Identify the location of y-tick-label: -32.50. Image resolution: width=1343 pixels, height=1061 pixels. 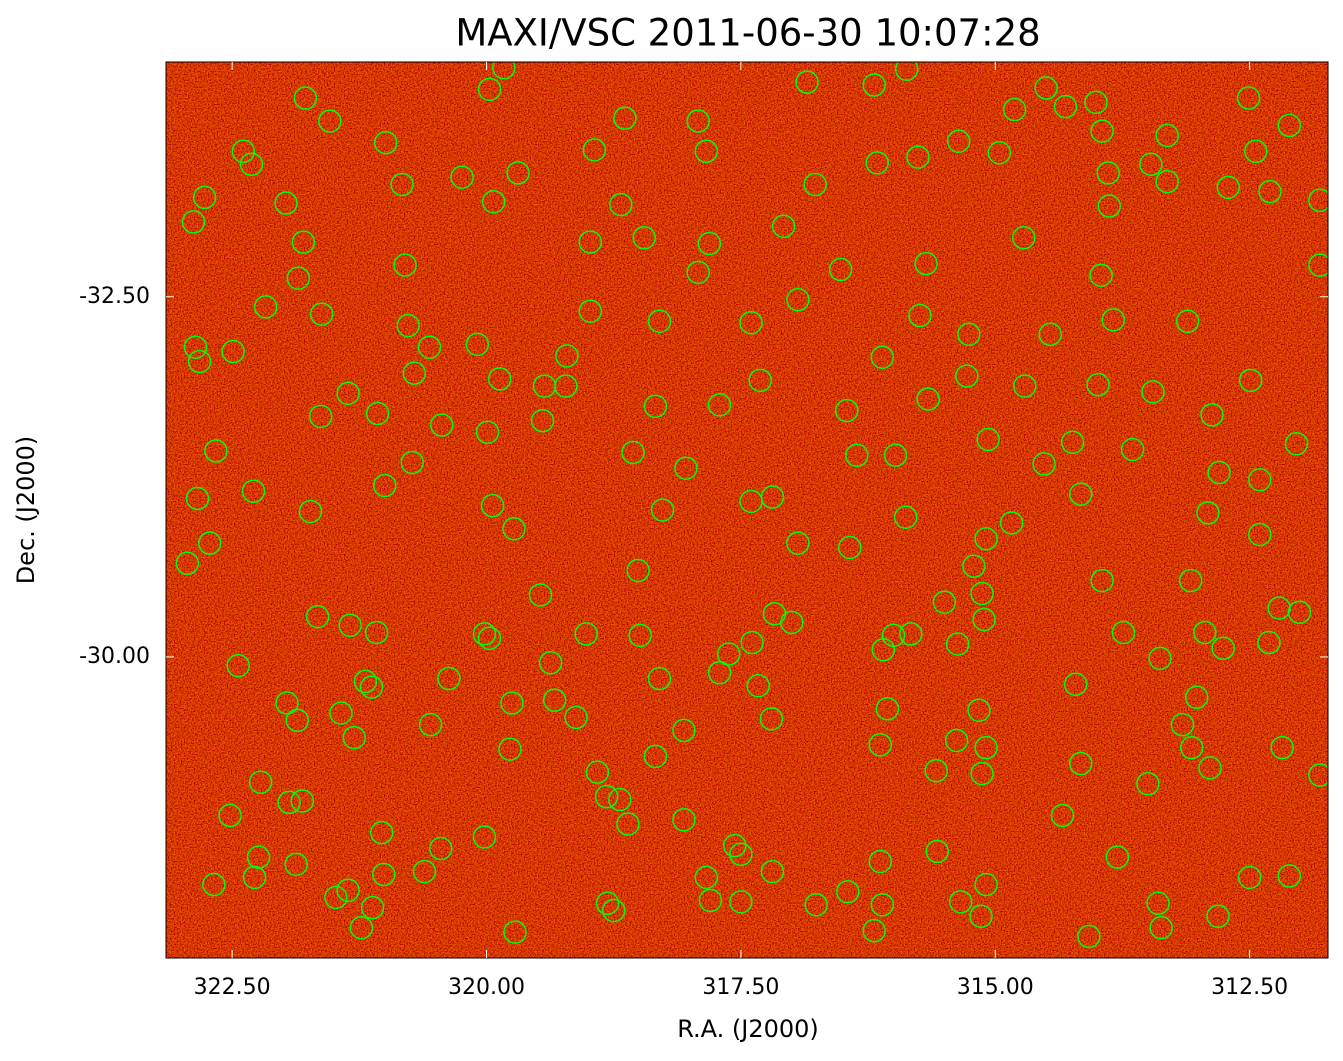
(114, 296).